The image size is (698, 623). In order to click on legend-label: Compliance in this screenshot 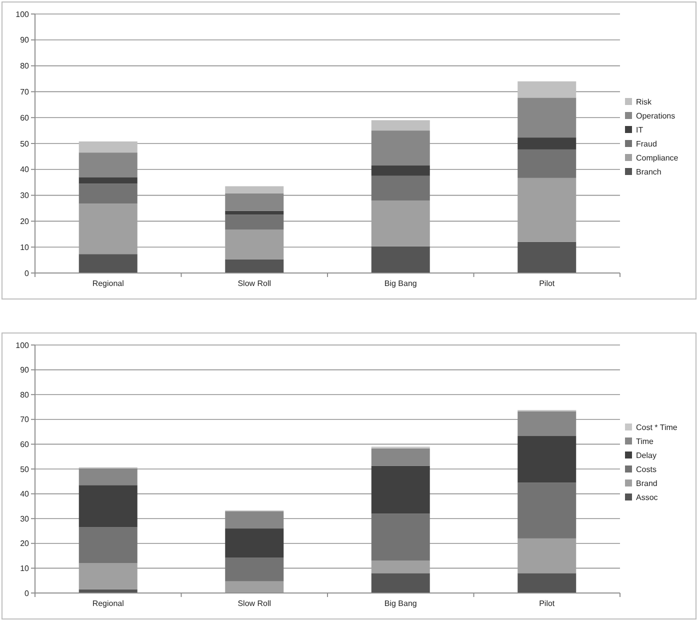, I will do `click(657, 157)`.